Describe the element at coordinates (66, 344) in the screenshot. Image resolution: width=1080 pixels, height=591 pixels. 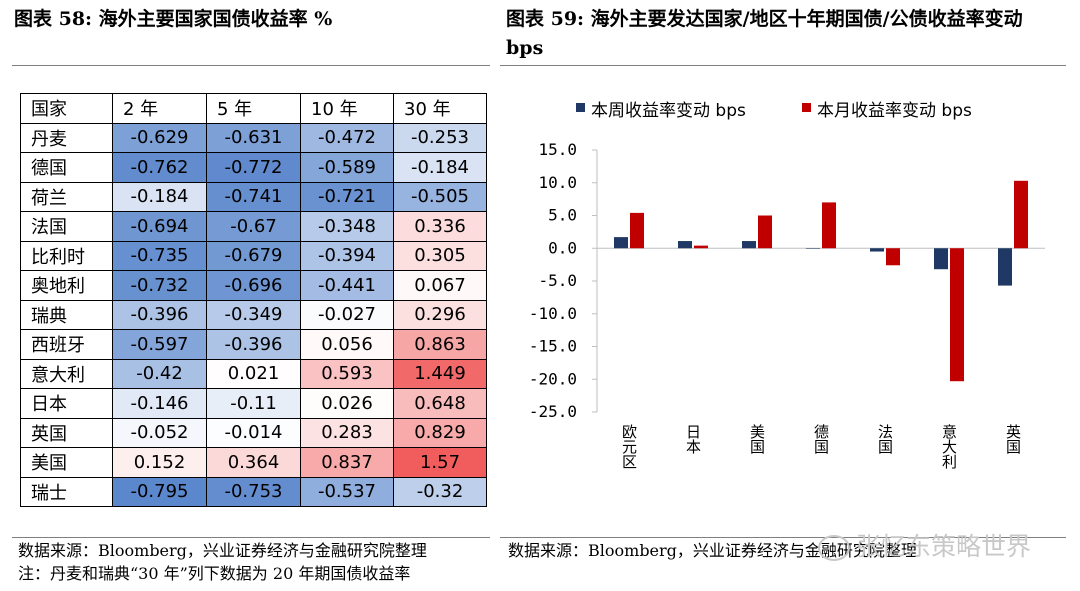
I see `country-cell: 西班牙` at that location.